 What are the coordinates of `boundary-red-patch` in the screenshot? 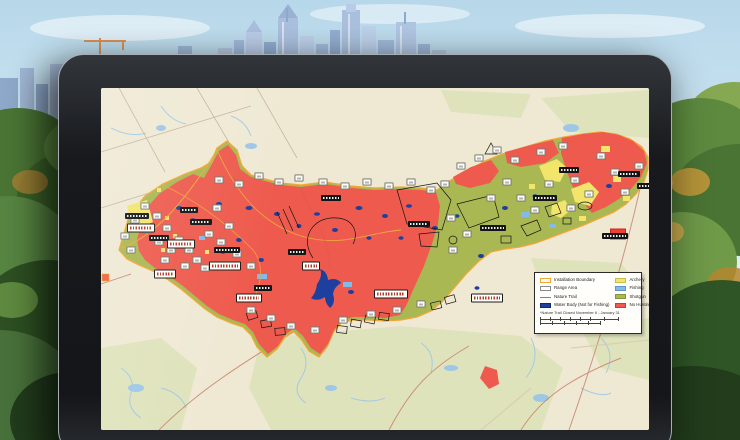 It's located at (105, 277).